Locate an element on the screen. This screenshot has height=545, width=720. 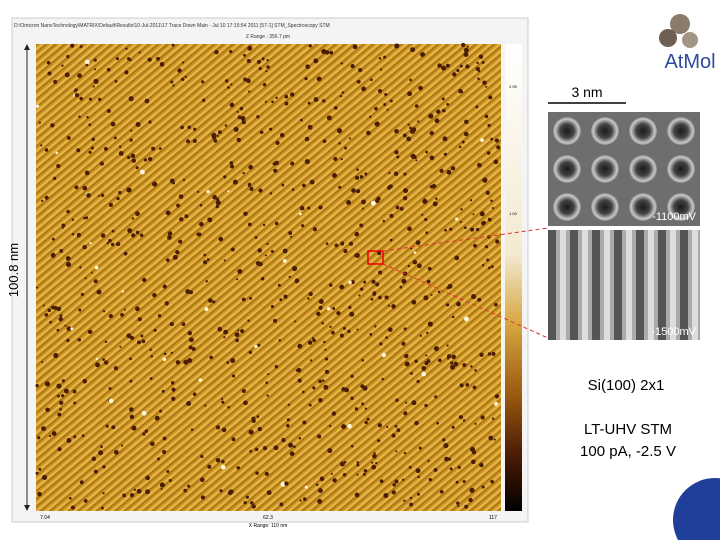
params: 100 pA, -2.5 V is located at coordinates (628, 451).